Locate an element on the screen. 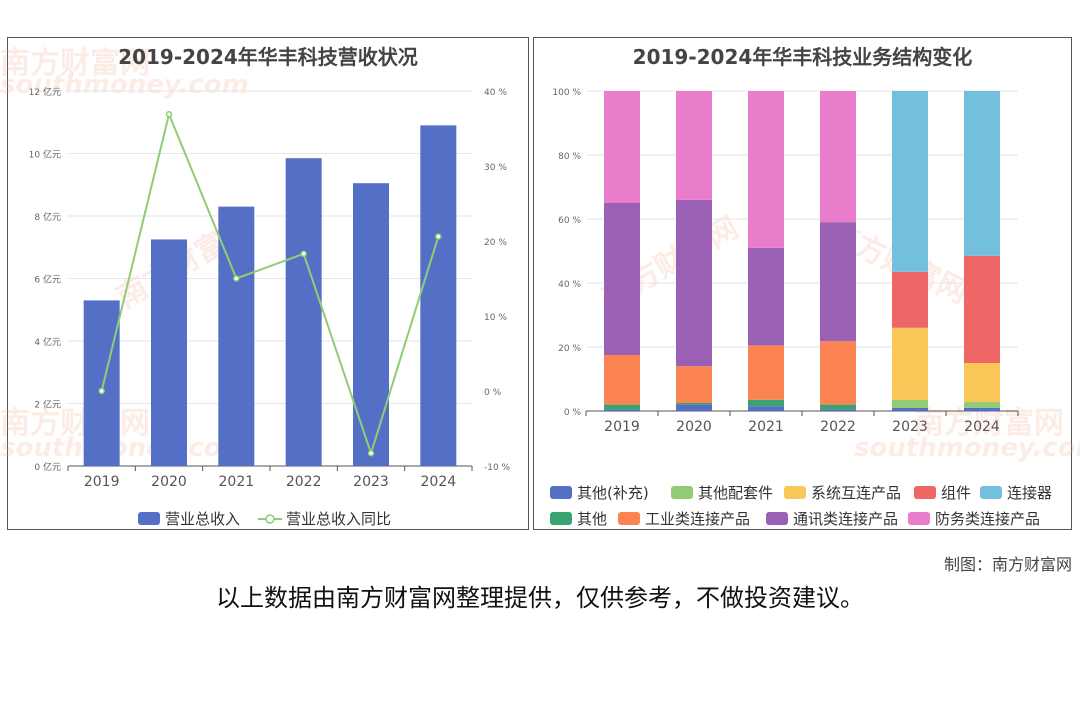 The height and width of the screenshot is (720, 1080). legend-label: 通讯类连接产品 is located at coordinates (846, 519).